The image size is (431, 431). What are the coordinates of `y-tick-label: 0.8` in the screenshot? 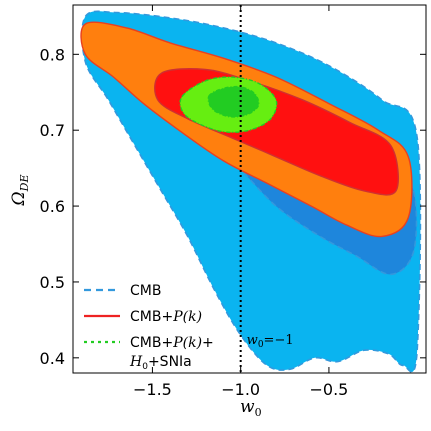 It's located at (52, 54).